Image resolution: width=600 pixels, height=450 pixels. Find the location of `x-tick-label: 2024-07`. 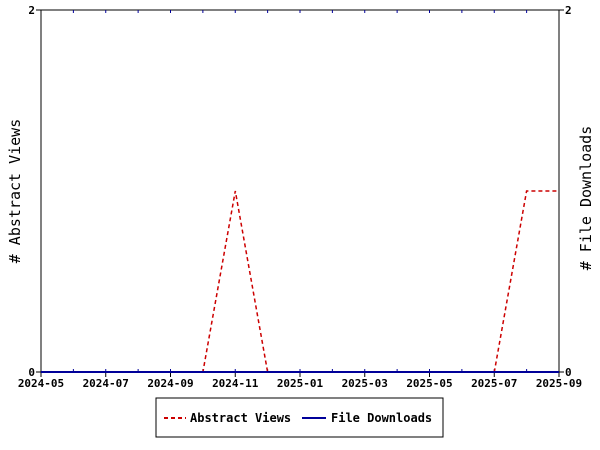

x-tick-label: 2024-07 is located at coordinates (106, 383).